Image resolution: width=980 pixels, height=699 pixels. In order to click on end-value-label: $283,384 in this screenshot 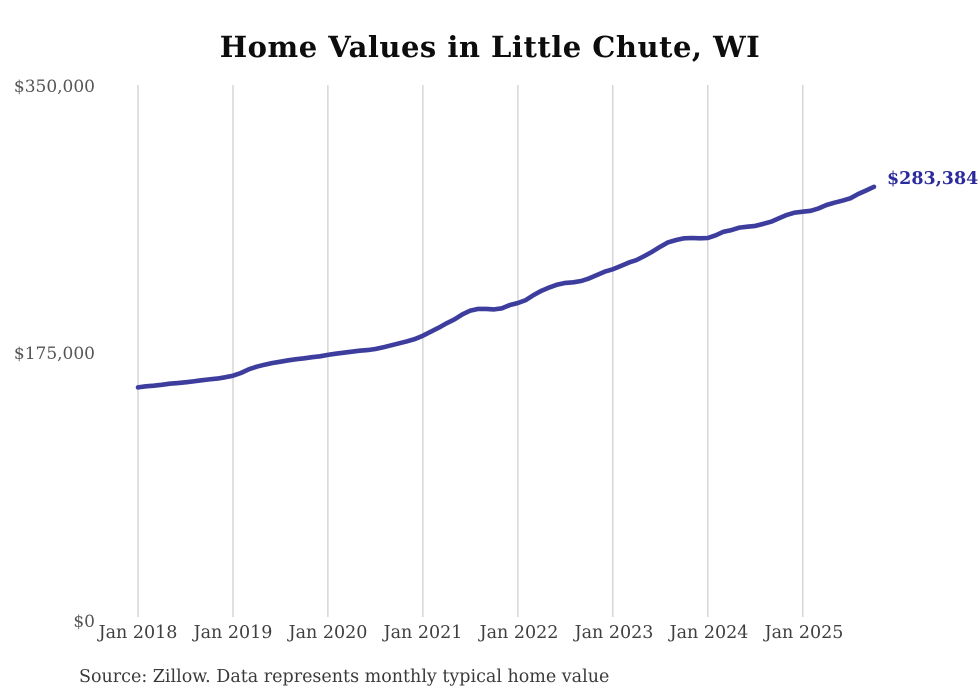, I will do `click(933, 179)`.